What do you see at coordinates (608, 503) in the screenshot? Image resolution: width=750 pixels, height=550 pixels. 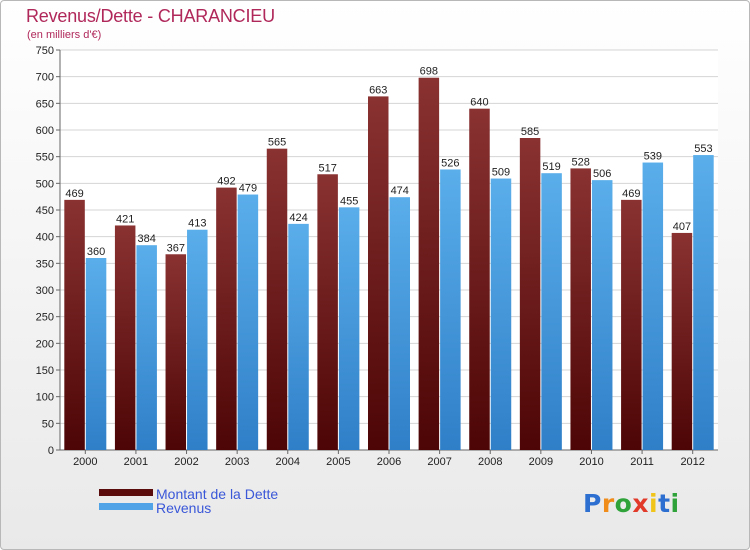 I see `logo-letter: r` at bounding box center [608, 503].